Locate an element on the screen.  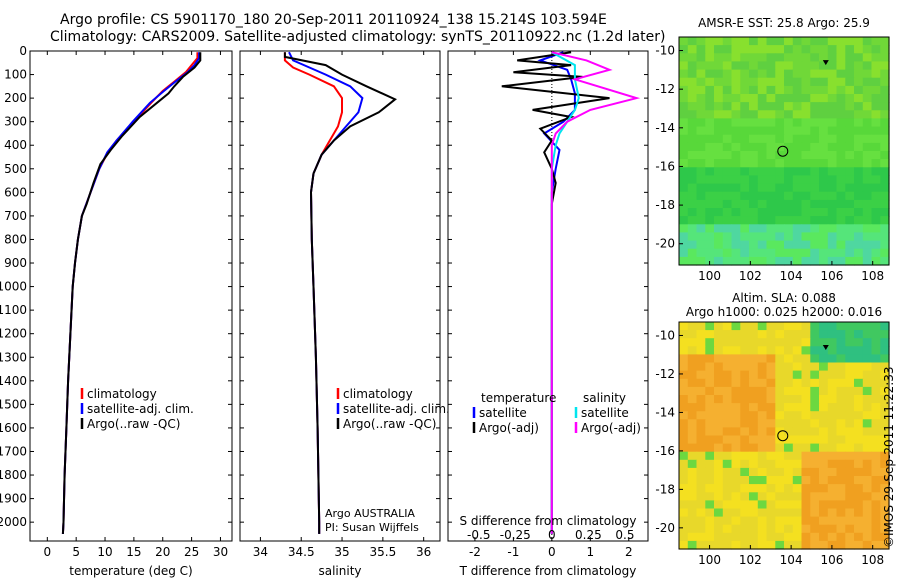
y-tick-label: 2000 is located at coordinates (13, 522).